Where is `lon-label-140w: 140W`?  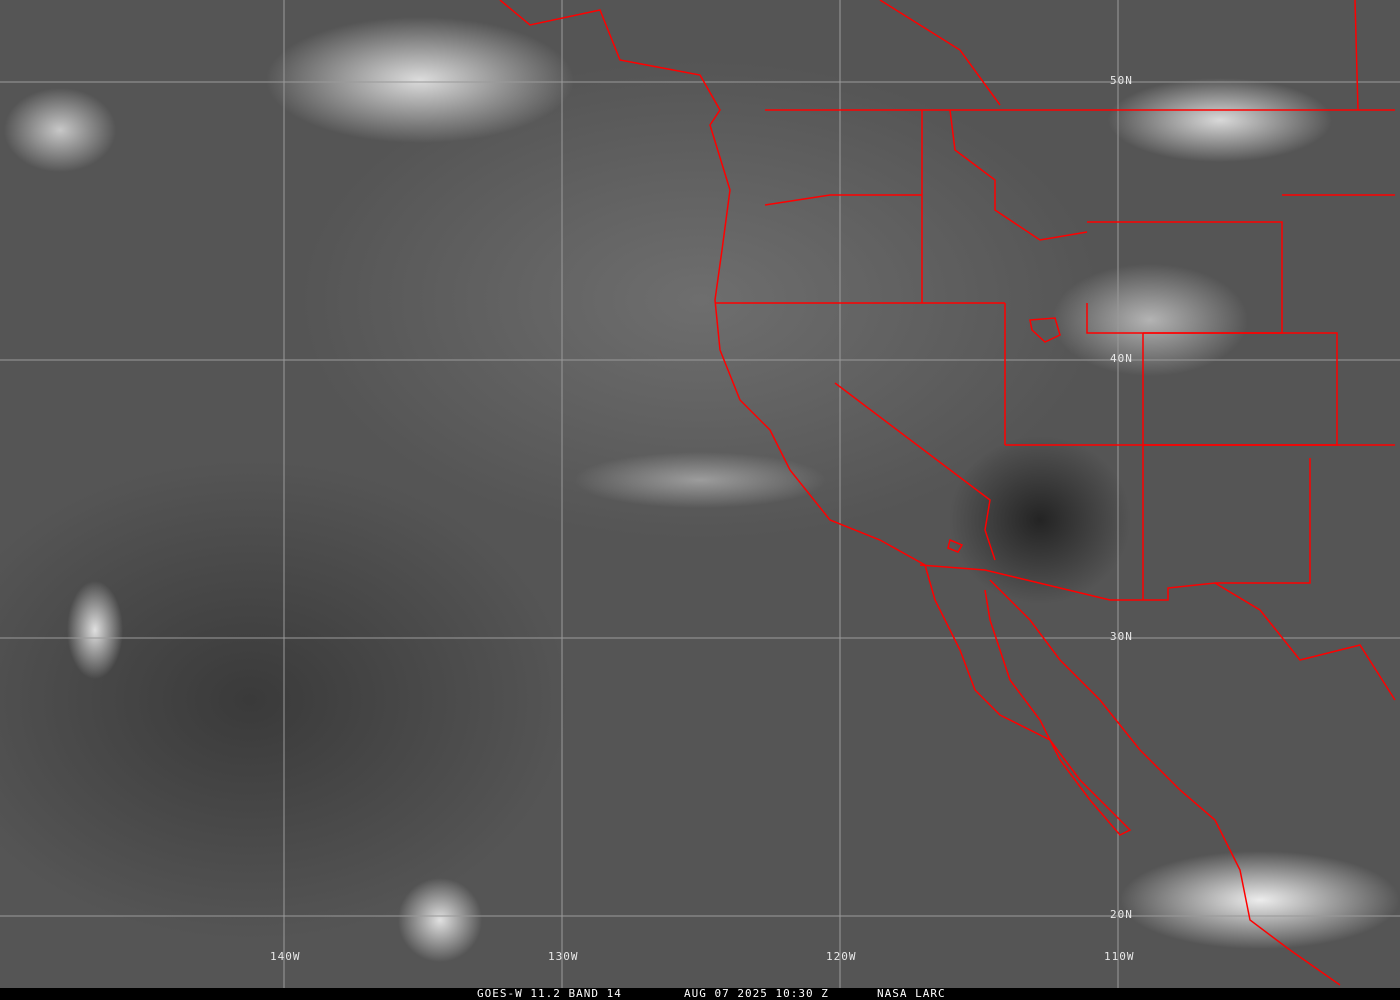 lon-label-140w: 140W is located at coordinates (285, 956).